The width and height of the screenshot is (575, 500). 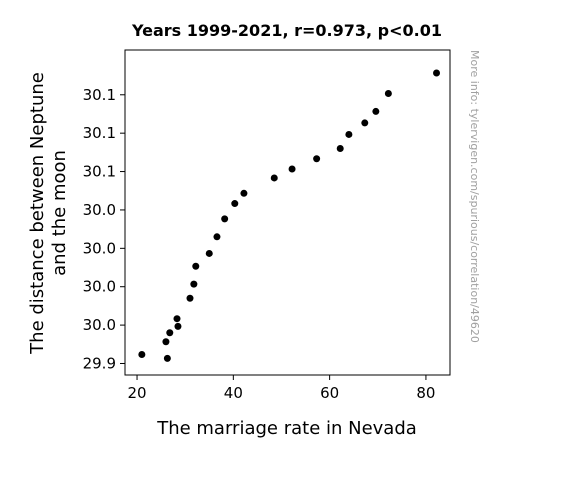 I want to click on chart-title: Years 1999-2021, r=0.973, p<0.01, so click(x=286, y=30).